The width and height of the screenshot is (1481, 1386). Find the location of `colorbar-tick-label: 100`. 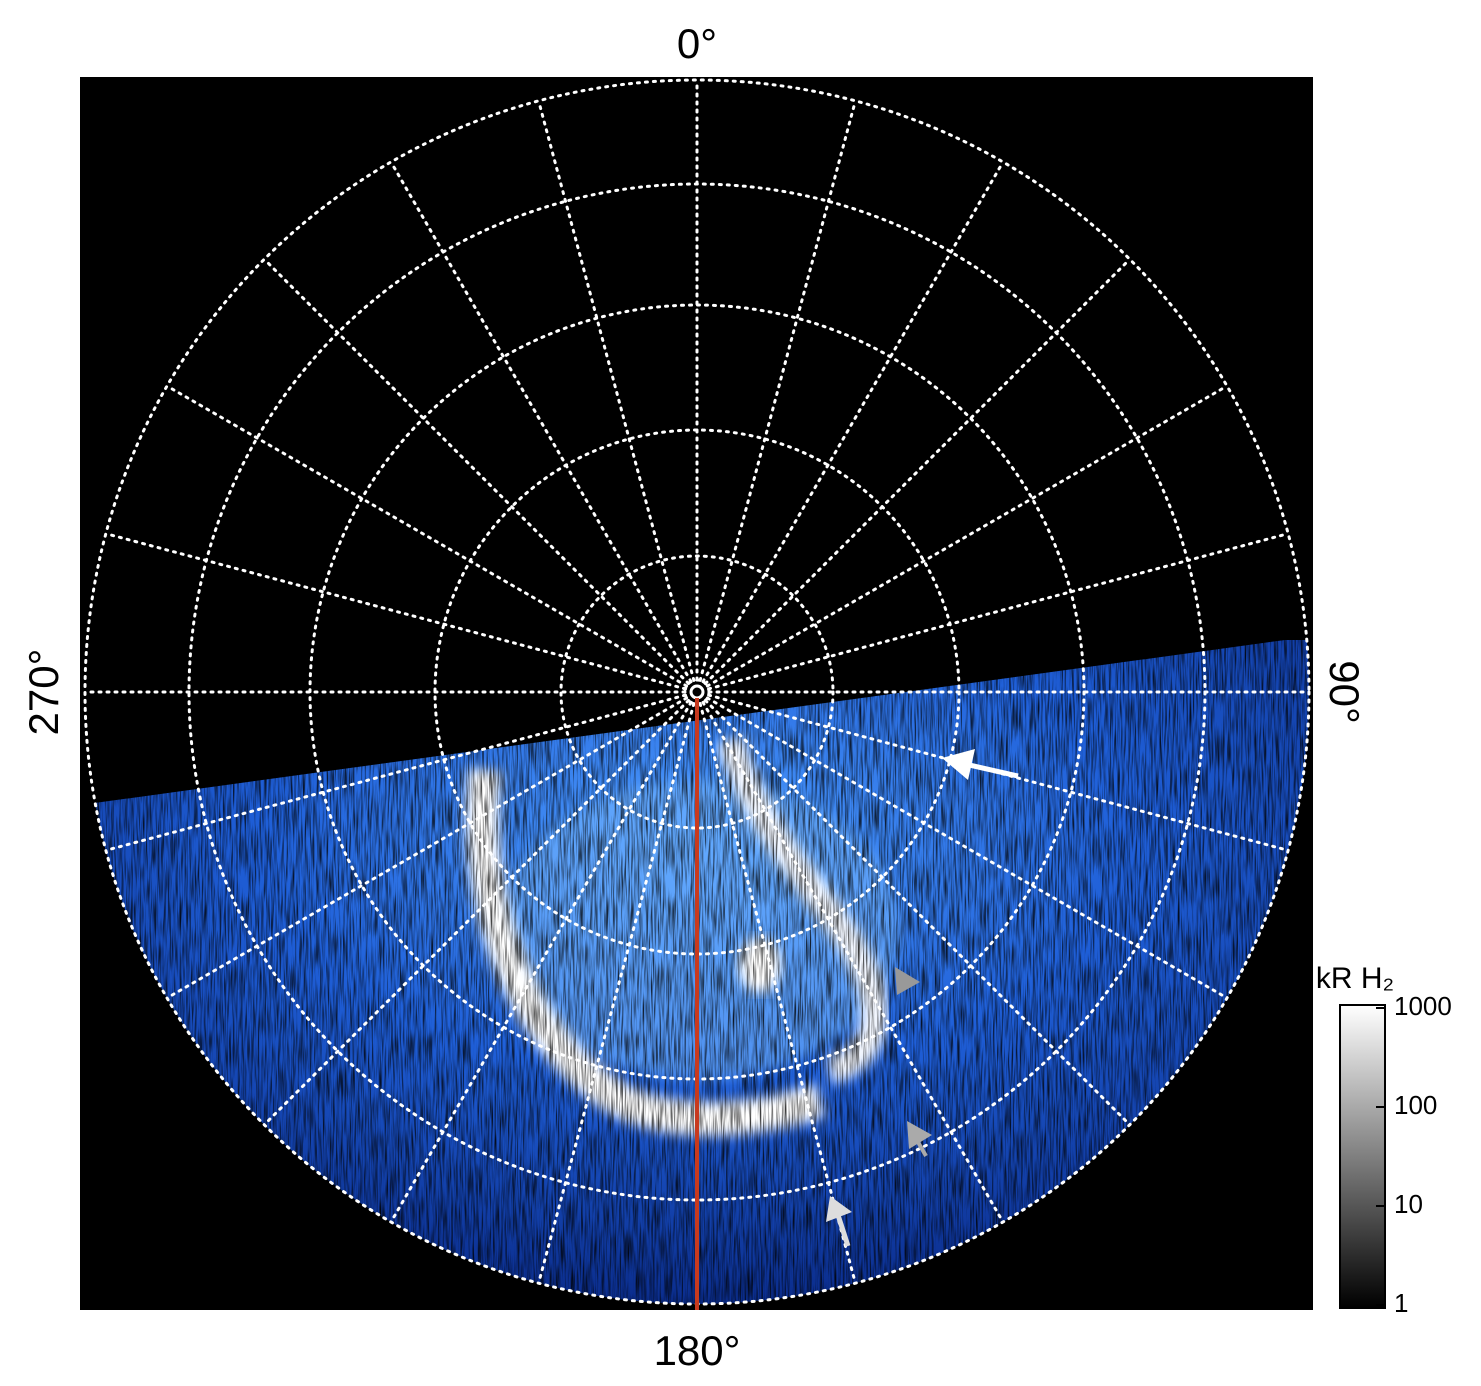

colorbar-tick-label: 100 is located at coordinates (1415, 1105).